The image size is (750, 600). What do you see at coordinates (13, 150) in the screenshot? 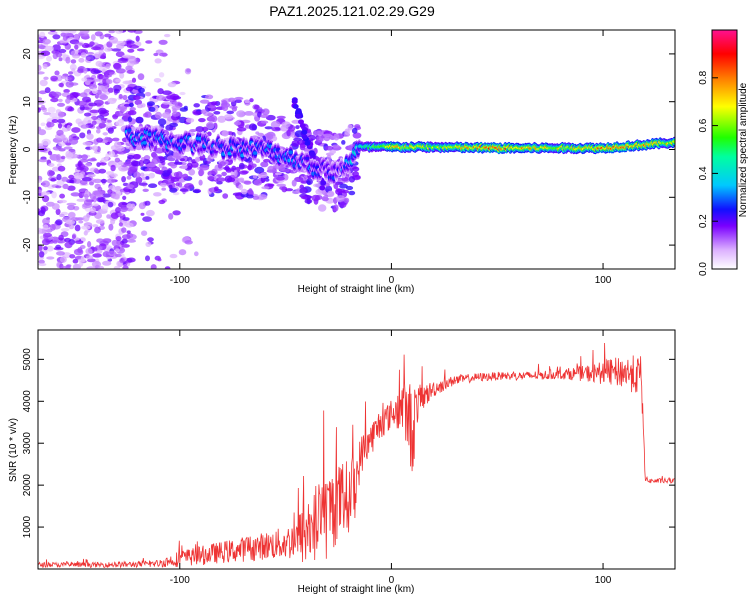
I see `spectrogram-y-label: Frequency (Hz)` at bounding box center [13, 150].